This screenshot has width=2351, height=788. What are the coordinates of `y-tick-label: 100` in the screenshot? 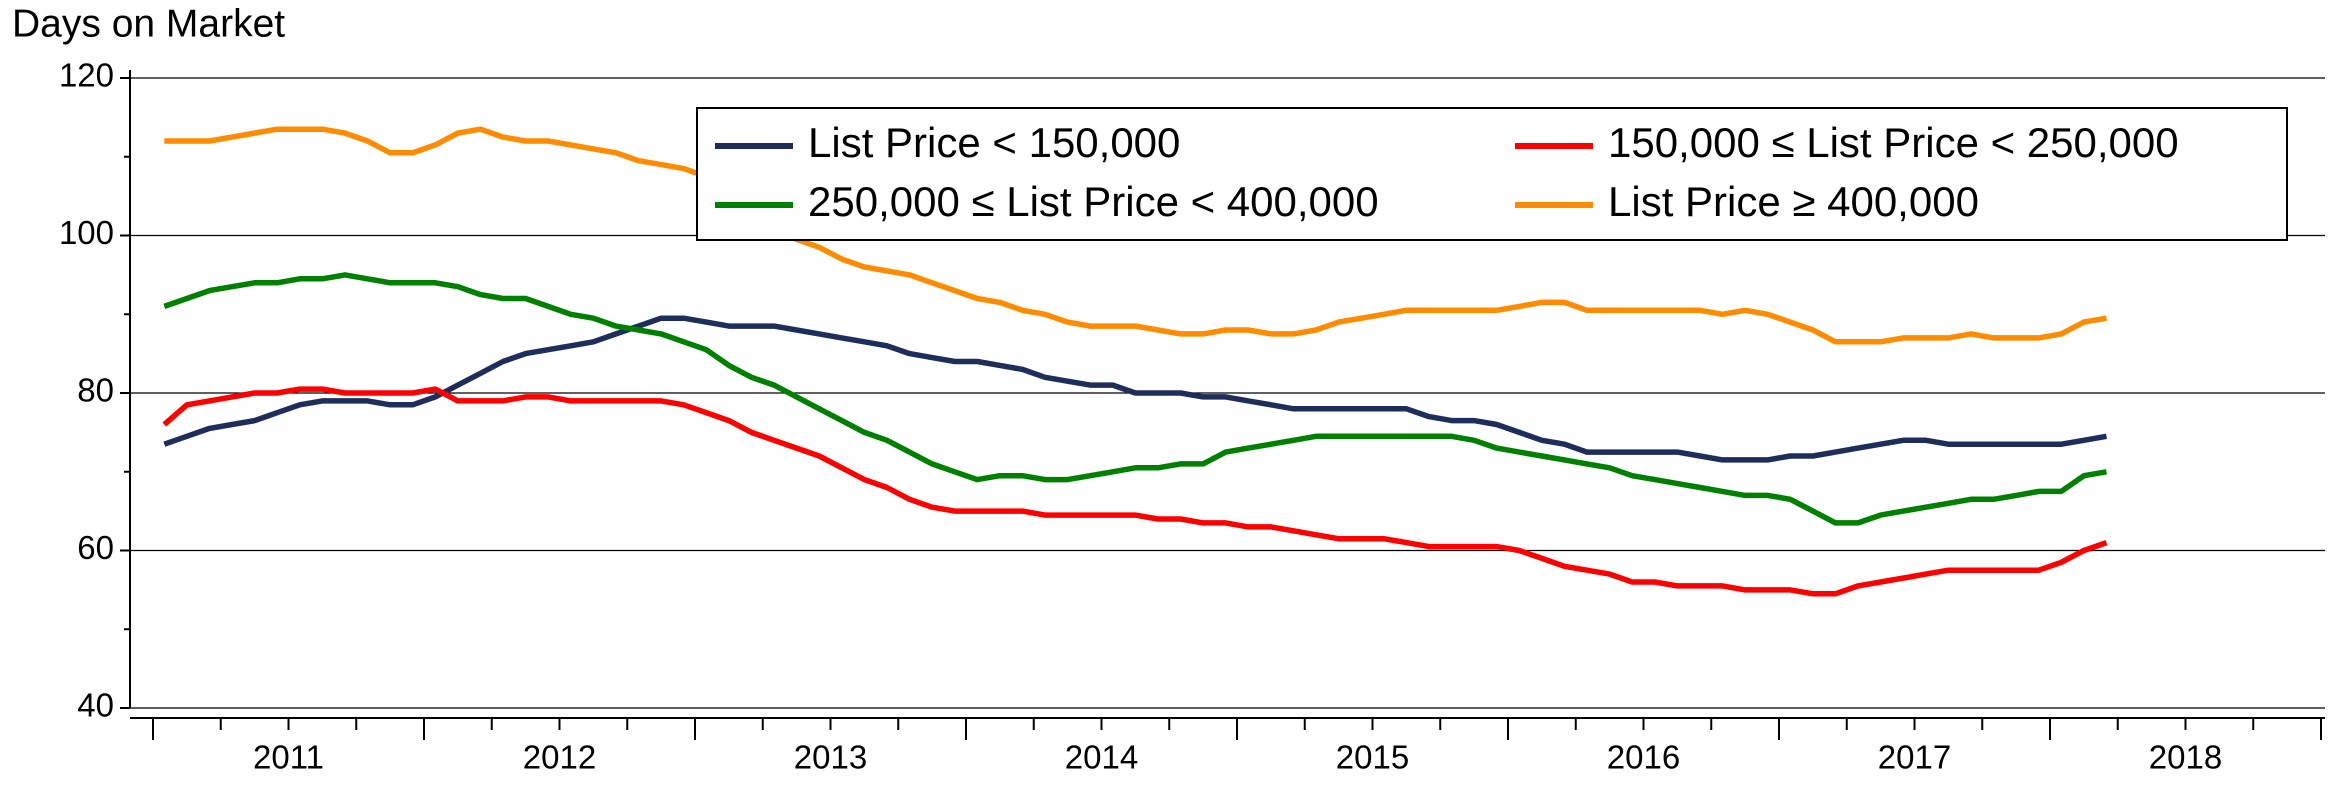 It's located at (86, 232).